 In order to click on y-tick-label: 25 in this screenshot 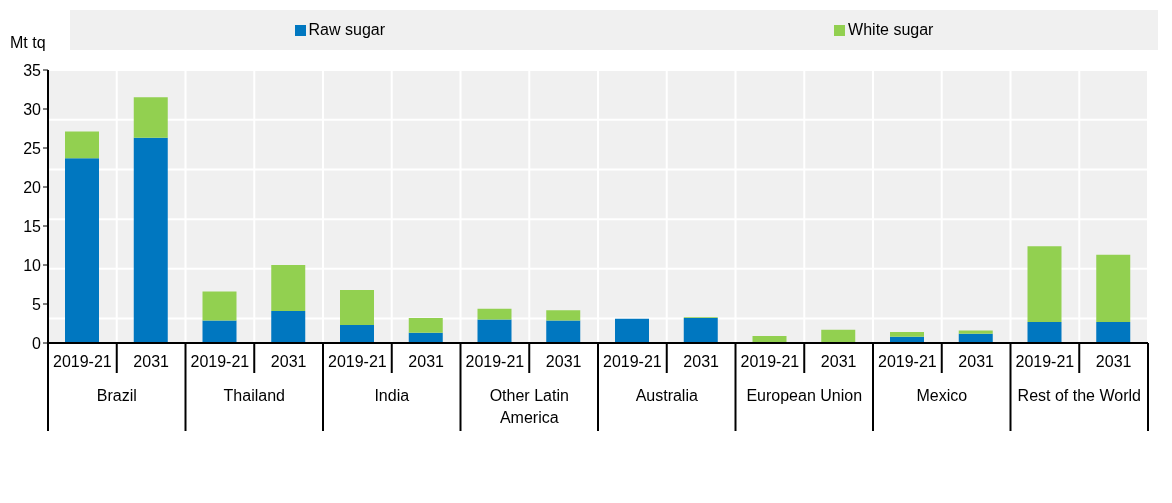, I will do `click(32, 148)`.